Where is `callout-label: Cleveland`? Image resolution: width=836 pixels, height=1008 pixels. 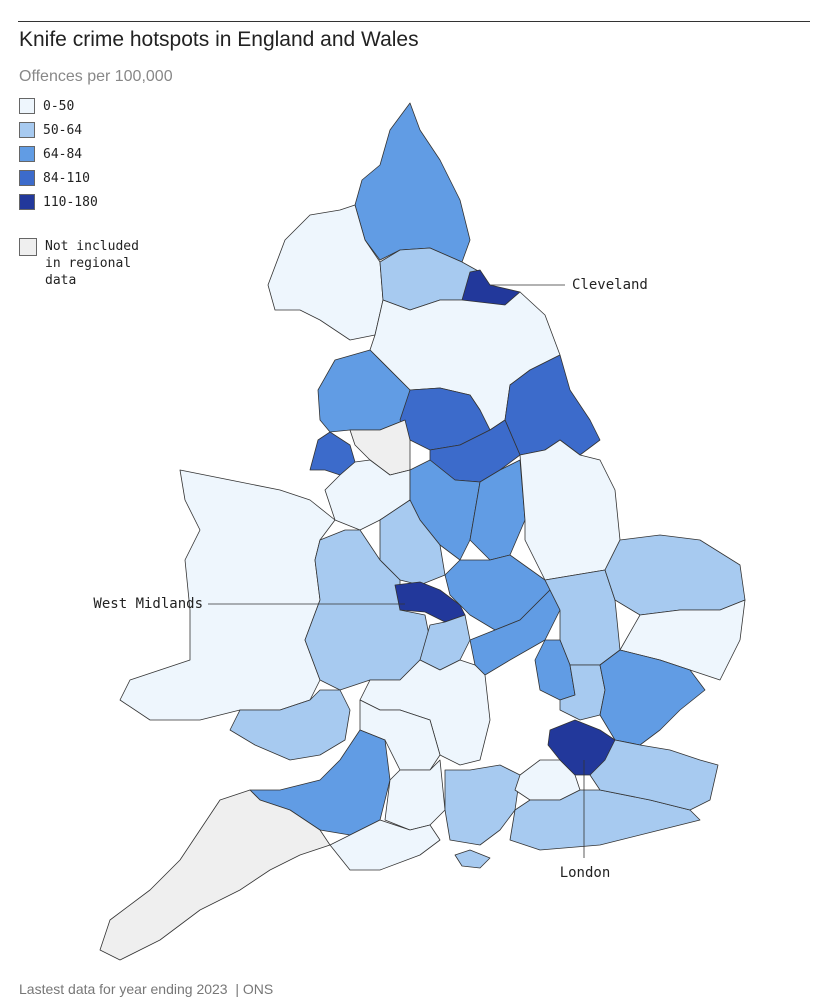
callout-label: Cleveland is located at coordinates (610, 285).